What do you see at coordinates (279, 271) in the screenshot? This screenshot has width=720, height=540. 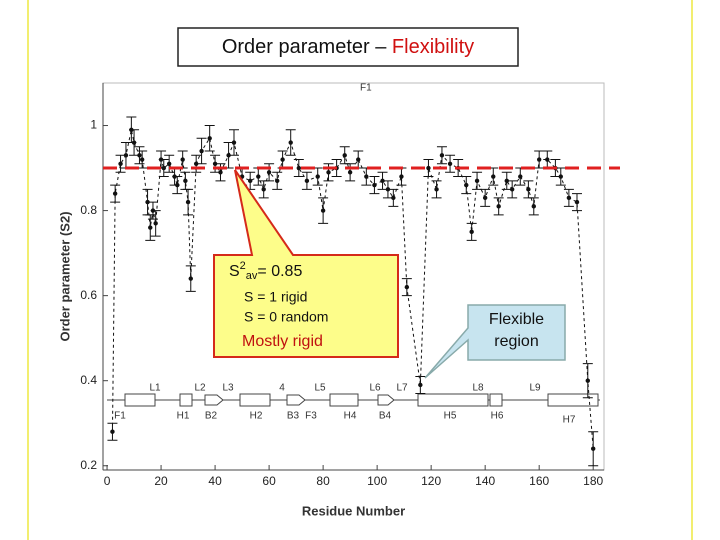 I see `average-value: = 0.85` at bounding box center [279, 271].